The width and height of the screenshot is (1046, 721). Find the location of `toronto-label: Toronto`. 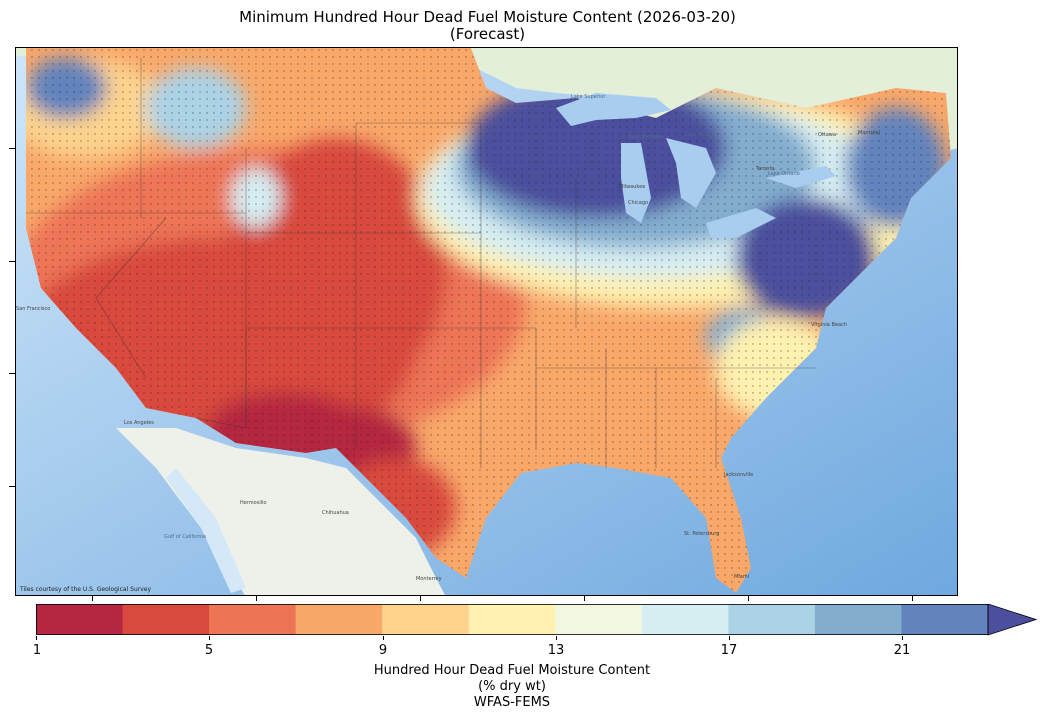

toronto-label: Toronto is located at coordinates (764, 169).